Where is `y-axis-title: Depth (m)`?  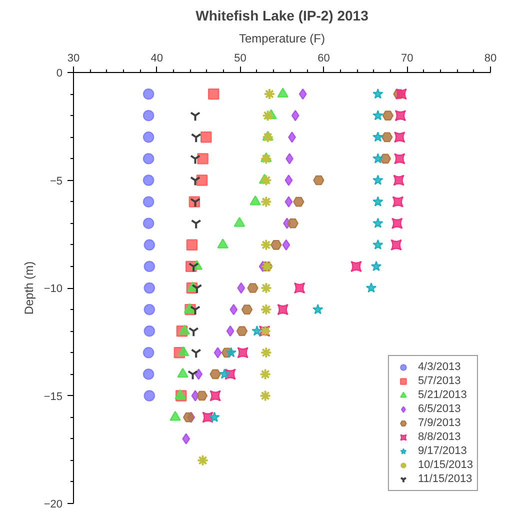 y-axis-title: Depth (m) is located at coordinates (29, 288).